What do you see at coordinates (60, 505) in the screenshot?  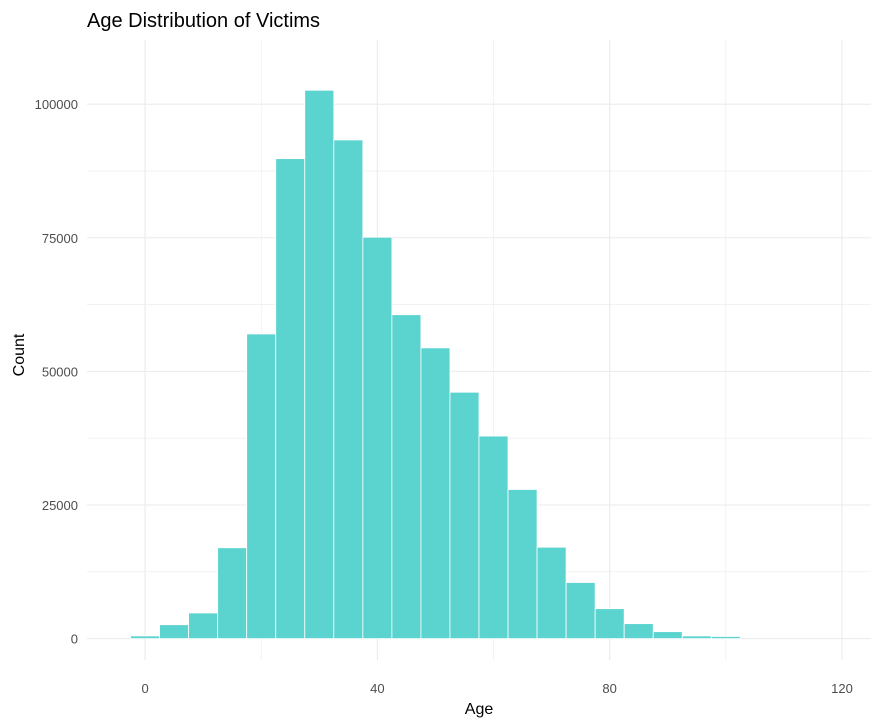 I see `y-tick-label: 25000` at bounding box center [60, 505].